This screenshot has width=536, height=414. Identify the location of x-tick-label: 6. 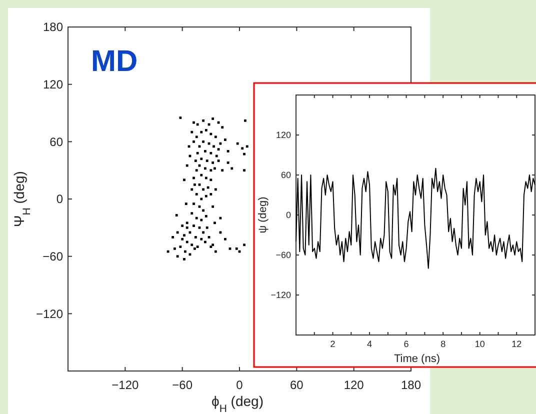
(406, 344).